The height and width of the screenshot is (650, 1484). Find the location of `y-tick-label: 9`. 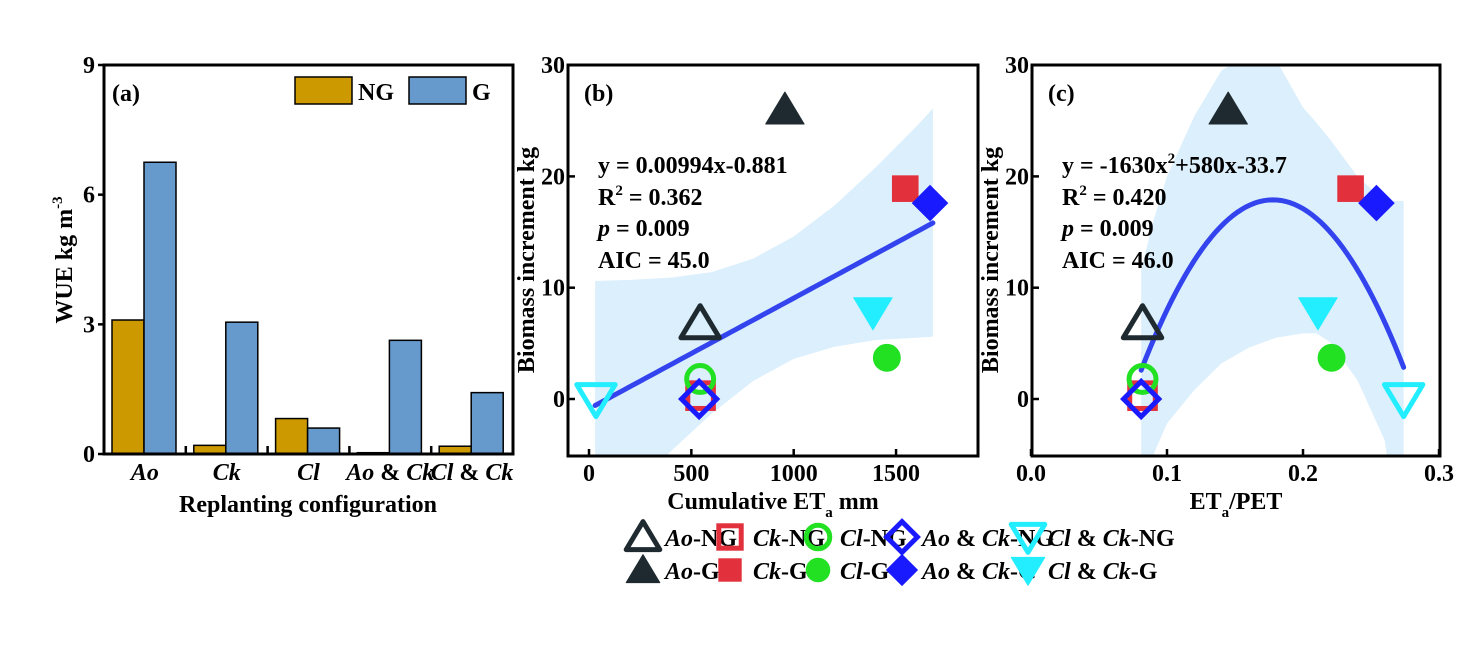

y-tick-label: 9 is located at coordinates (89, 66).